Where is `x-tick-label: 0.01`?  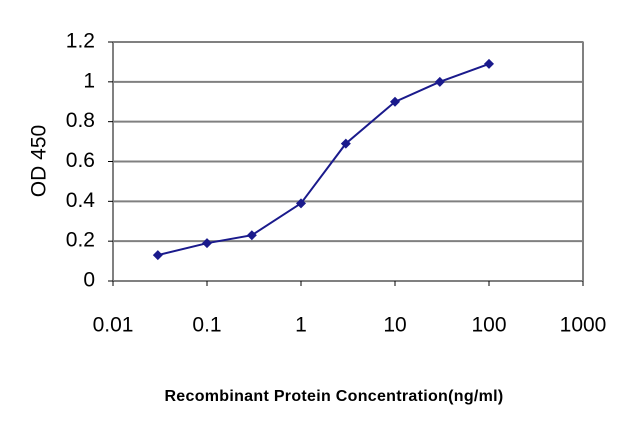 x-tick-label: 0.01 is located at coordinates (113, 325).